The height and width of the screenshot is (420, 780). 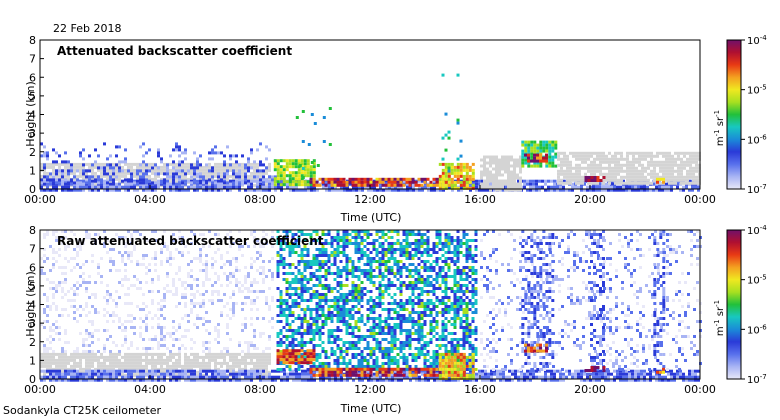 I want to click on precipitation-feature, so click(x=456, y=366).